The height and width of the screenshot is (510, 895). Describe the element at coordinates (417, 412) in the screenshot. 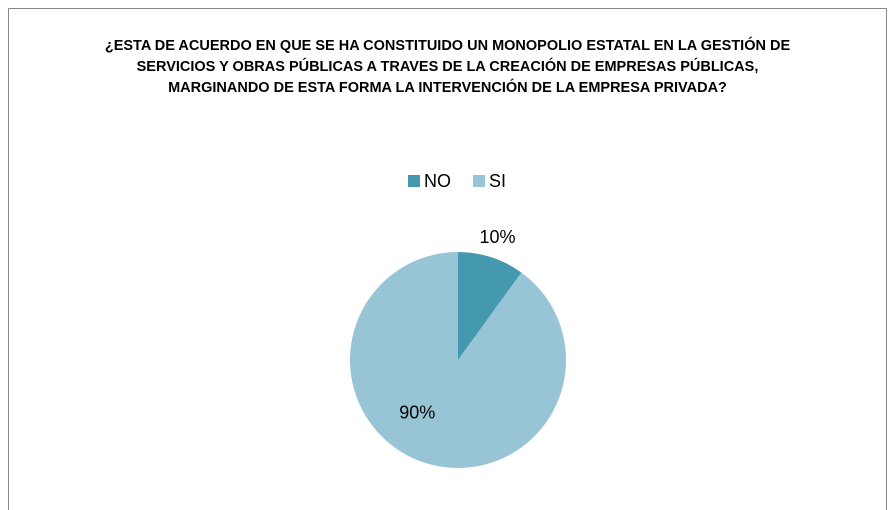

I see `data-label: 90%` at that location.